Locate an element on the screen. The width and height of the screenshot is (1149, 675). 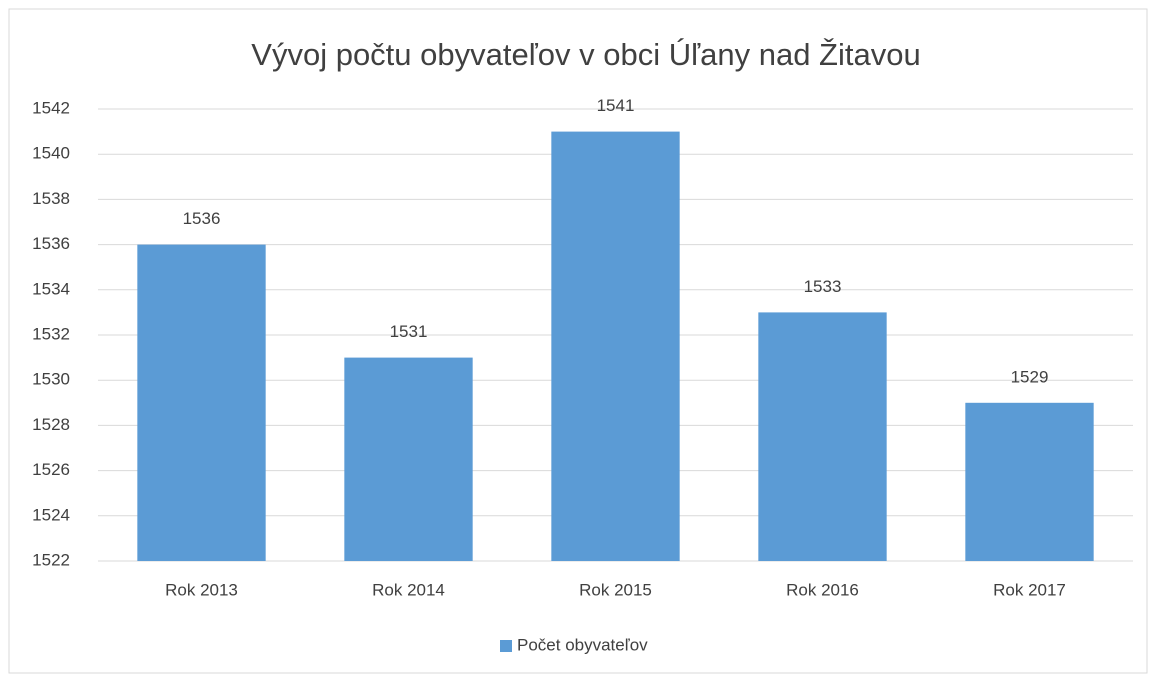
y-tick-label: 1534 is located at coordinates (51, 288).